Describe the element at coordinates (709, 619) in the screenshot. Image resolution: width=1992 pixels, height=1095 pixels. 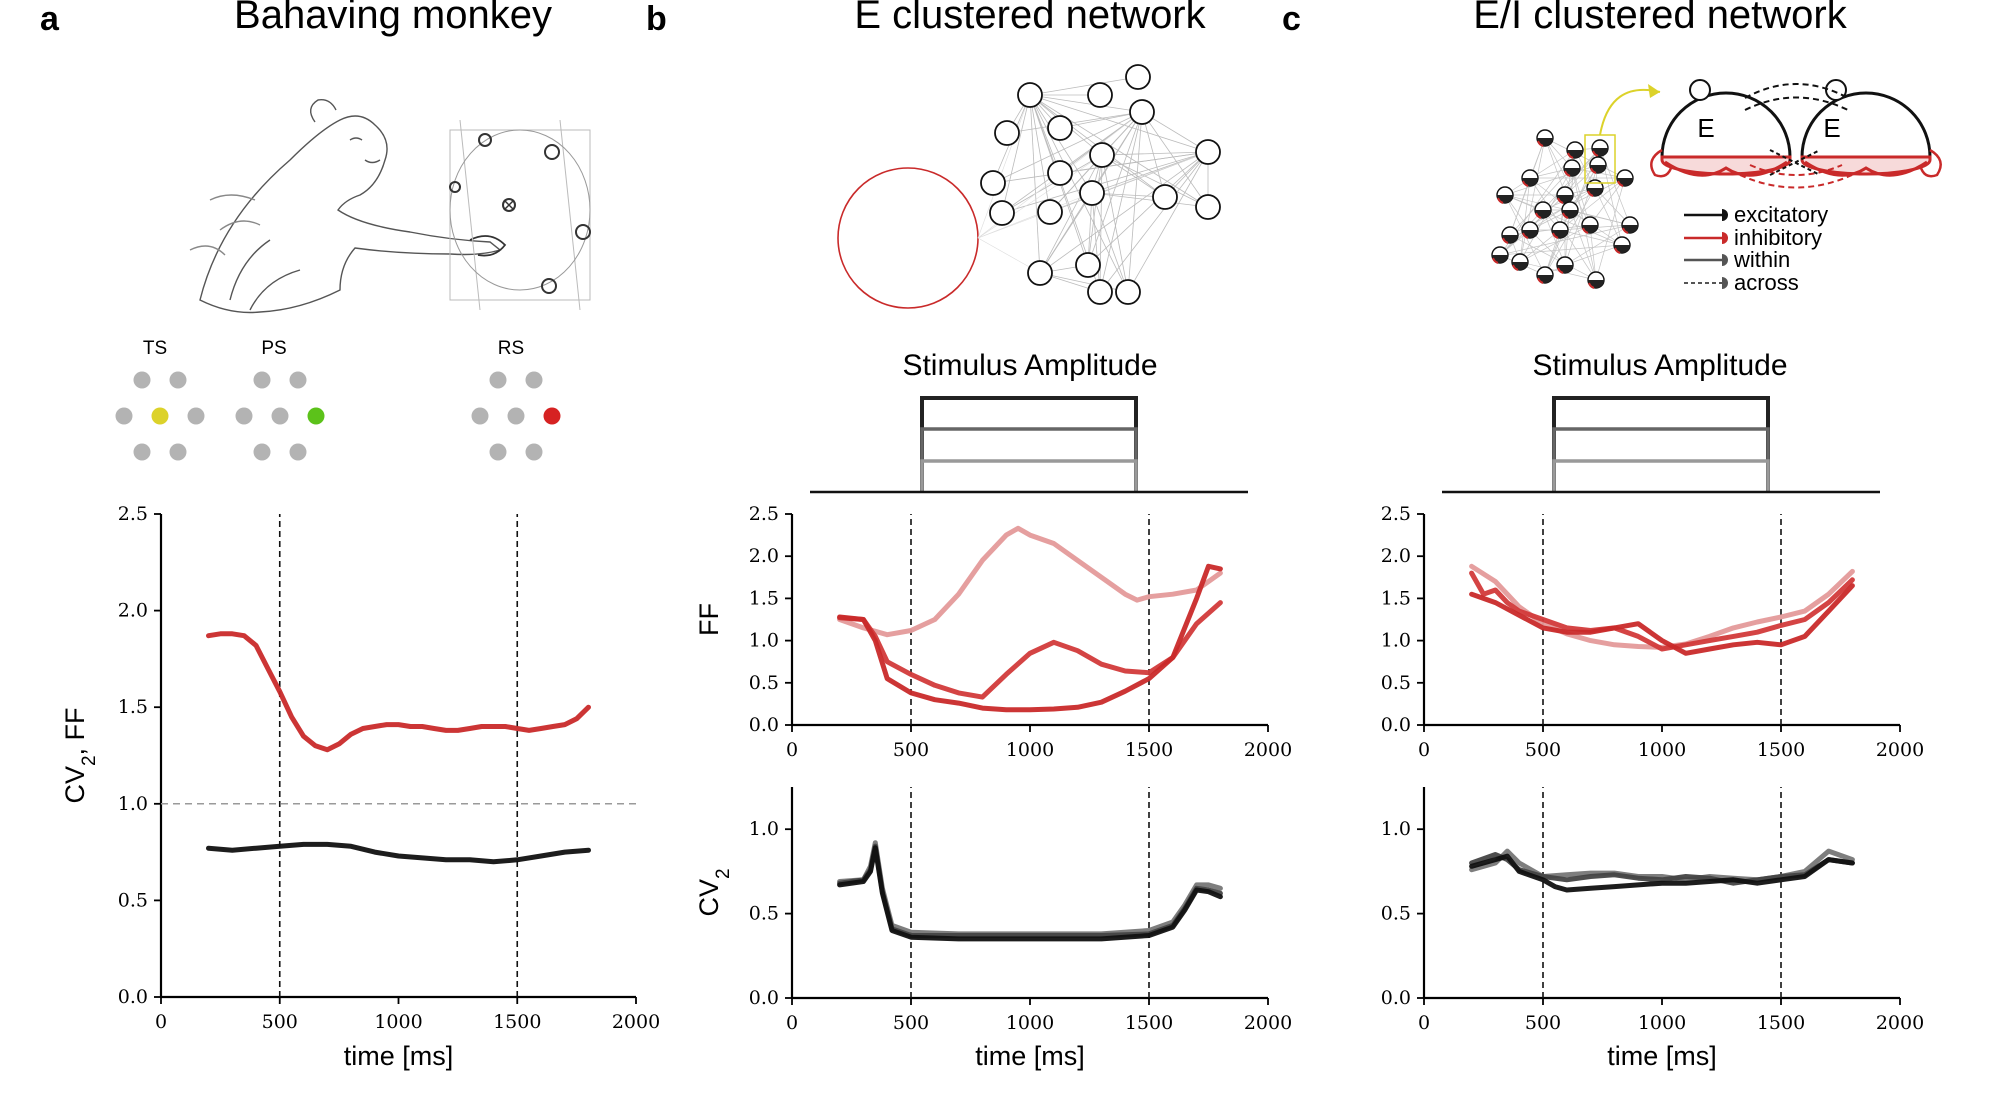
I see `y-axis-label: FF` at that location.